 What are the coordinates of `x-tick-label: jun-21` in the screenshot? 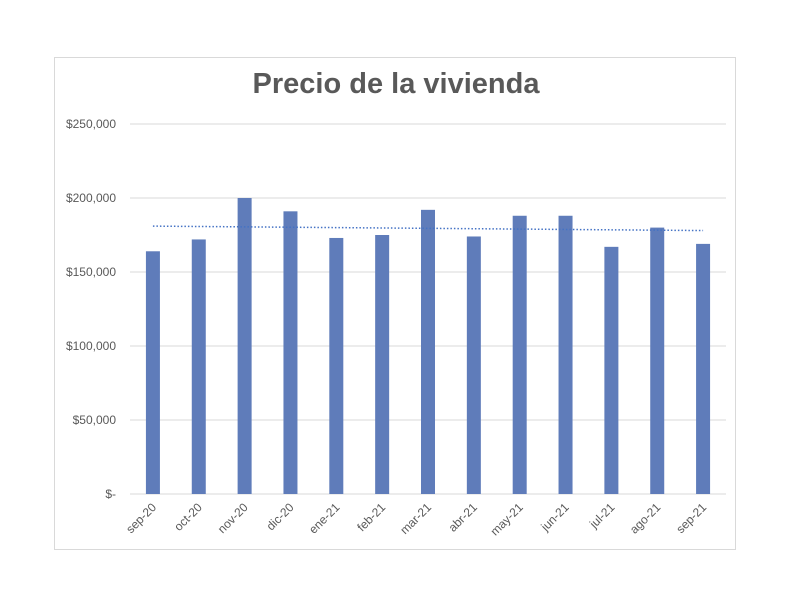 It's located at (554, 517).